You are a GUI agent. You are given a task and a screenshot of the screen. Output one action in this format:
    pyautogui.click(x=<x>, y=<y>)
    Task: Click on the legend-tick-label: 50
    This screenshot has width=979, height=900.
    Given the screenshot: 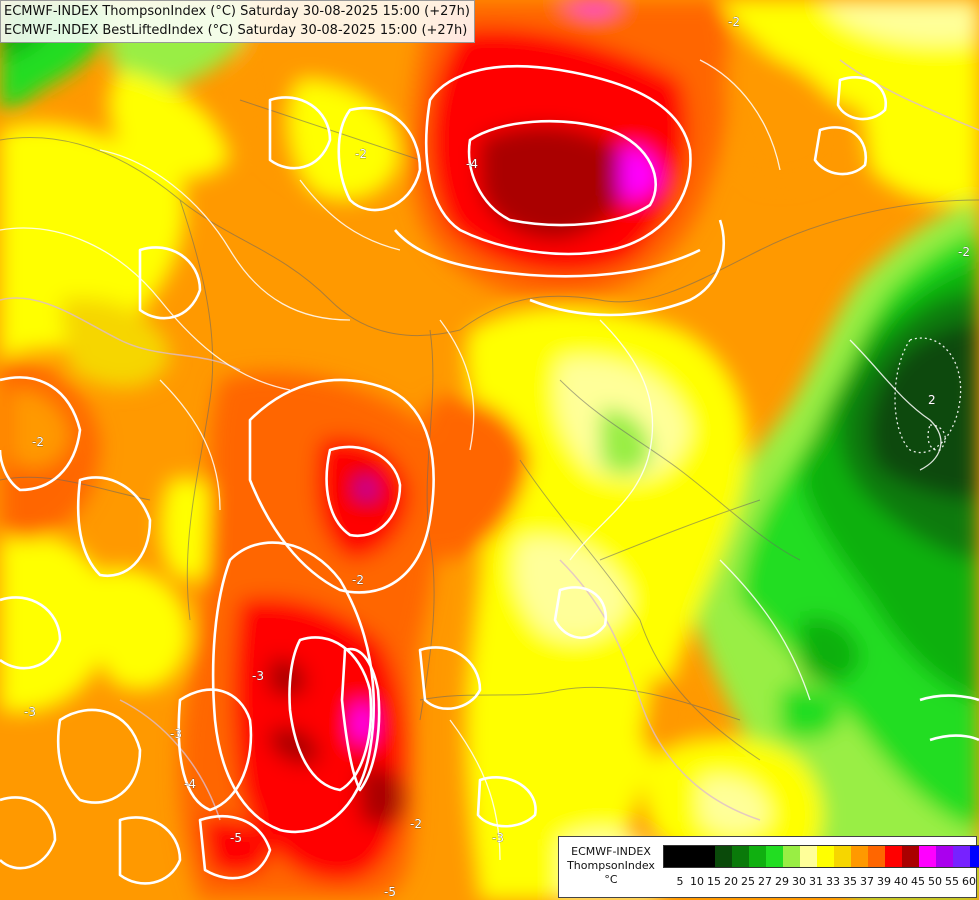 What is the action you would take?
    pyautogui.click(x=935, y=881)
    